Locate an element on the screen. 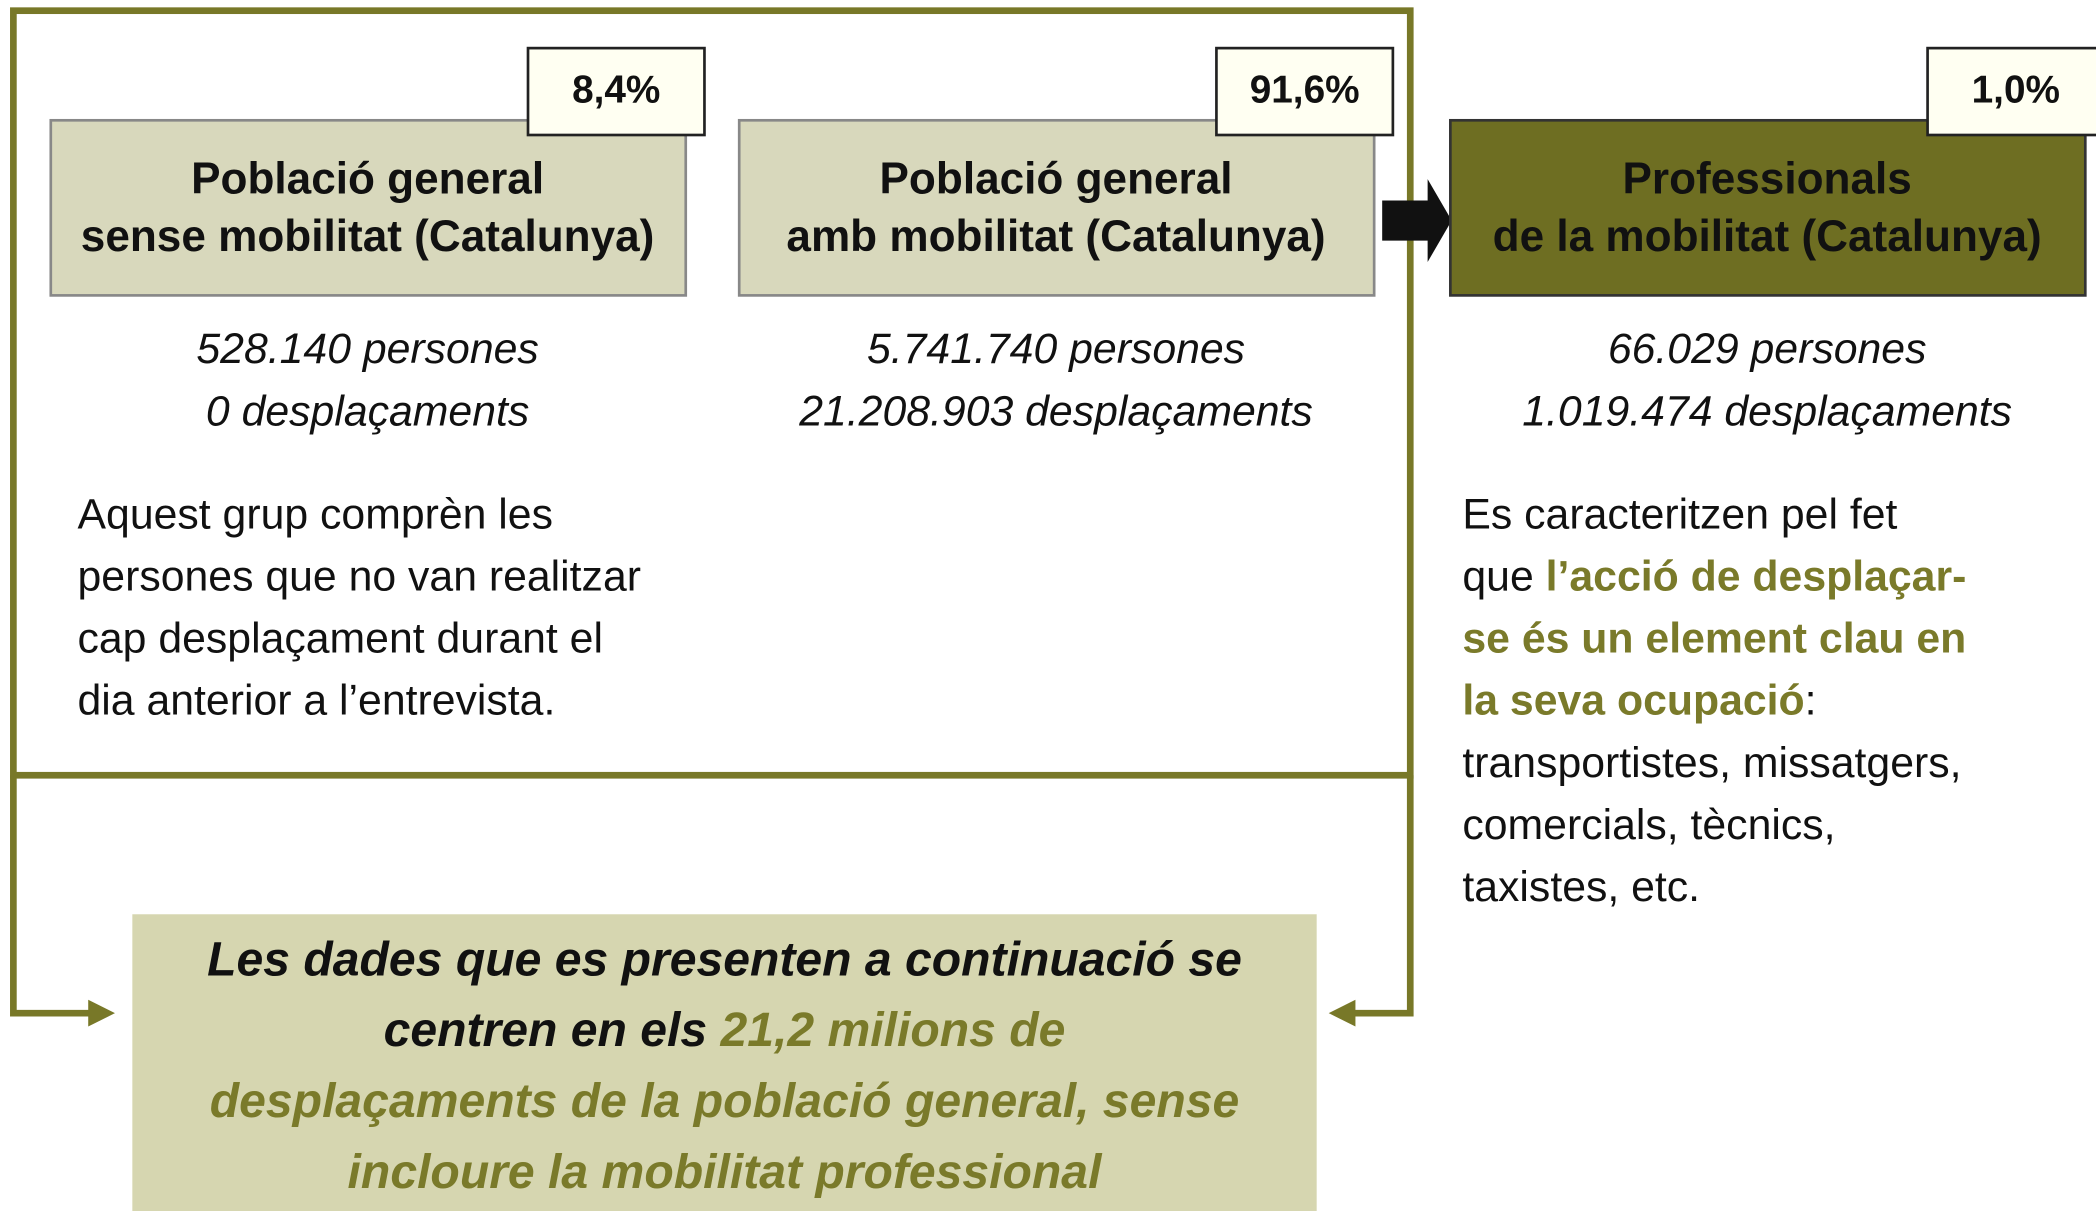  description-line: la seva ocupació: is located at coordinates (1639, 701).